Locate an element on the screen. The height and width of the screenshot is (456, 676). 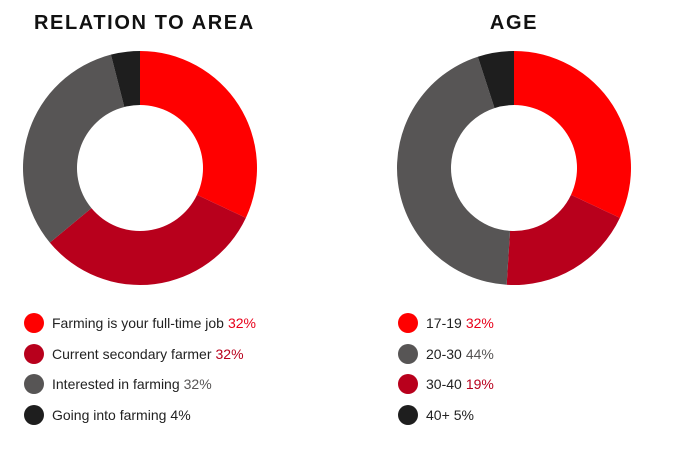
legend-label: 30-40 is located at coordinates (444, 384).